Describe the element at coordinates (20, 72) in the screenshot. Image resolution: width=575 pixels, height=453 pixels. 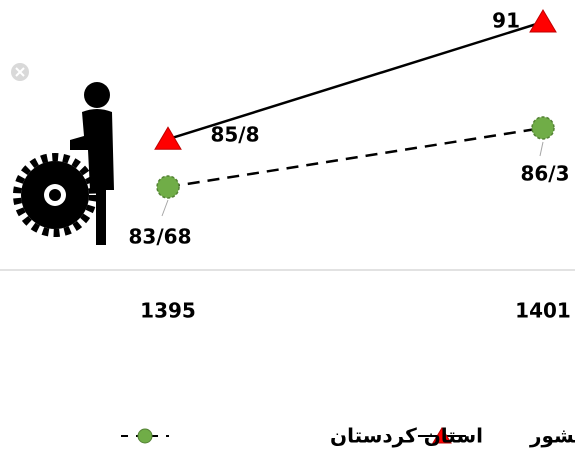
I see `close-icon` at that location.